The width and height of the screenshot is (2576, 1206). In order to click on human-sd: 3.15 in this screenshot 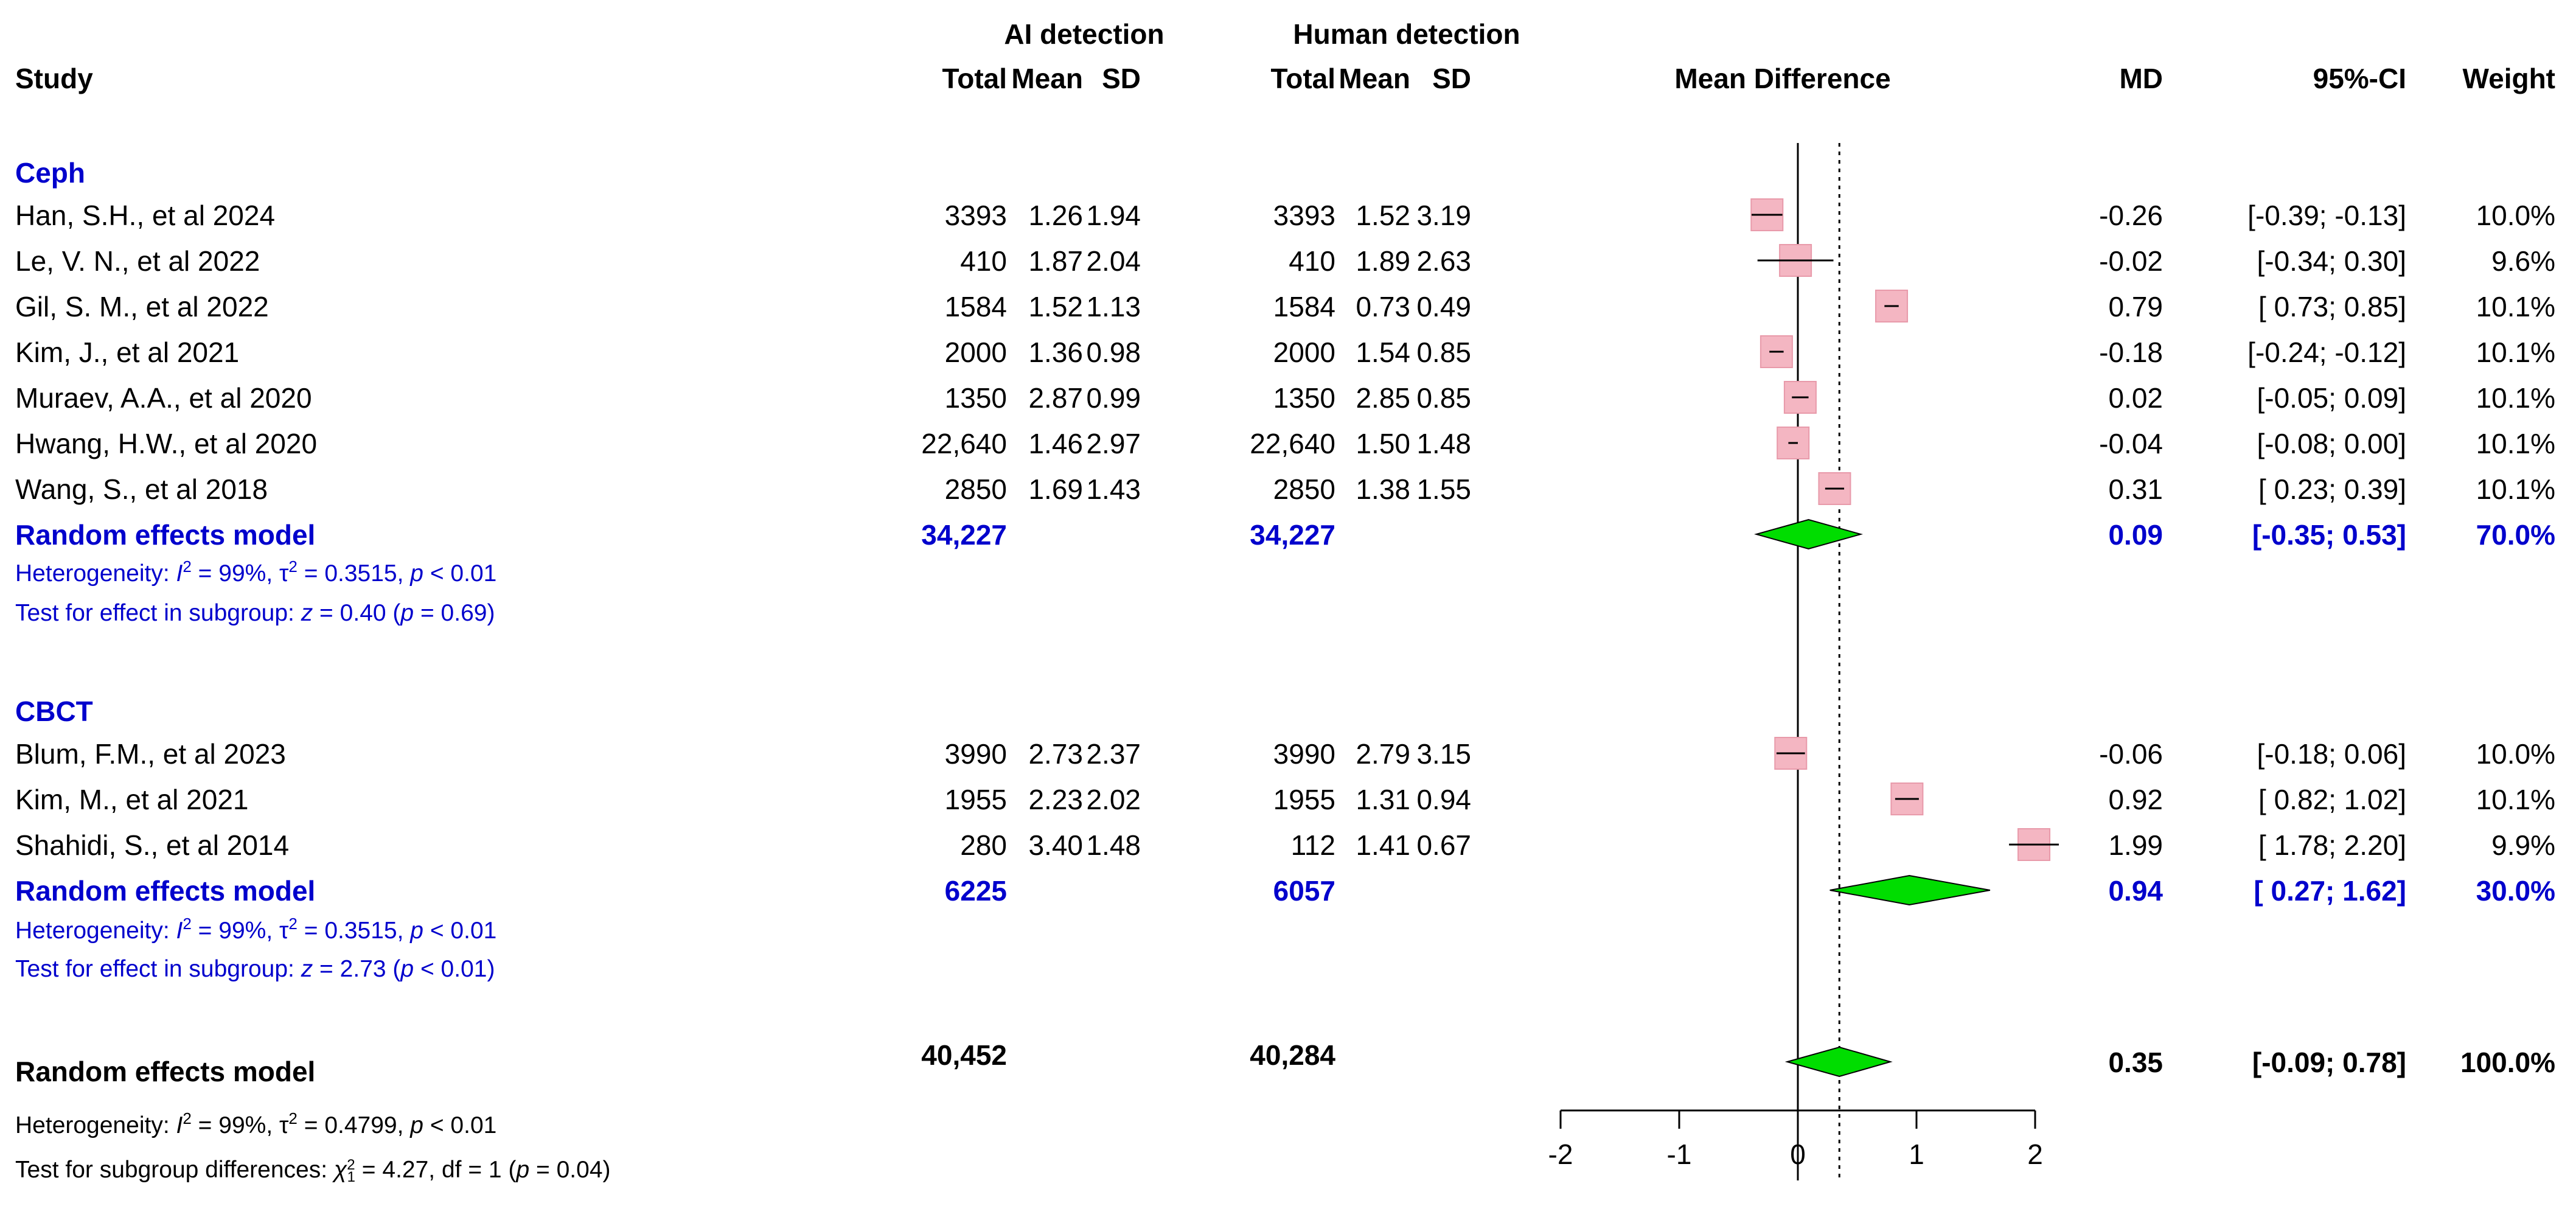, I will do `click(1443, 754)`.